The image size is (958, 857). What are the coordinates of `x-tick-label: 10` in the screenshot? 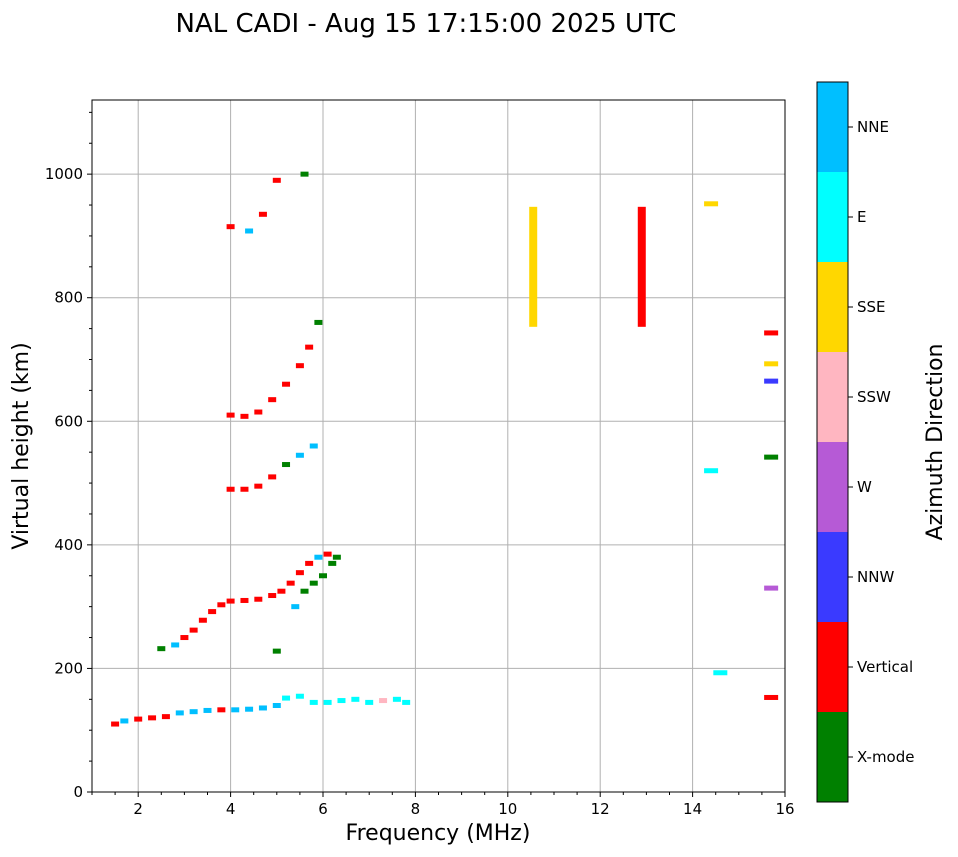 It's located at (507, 809).